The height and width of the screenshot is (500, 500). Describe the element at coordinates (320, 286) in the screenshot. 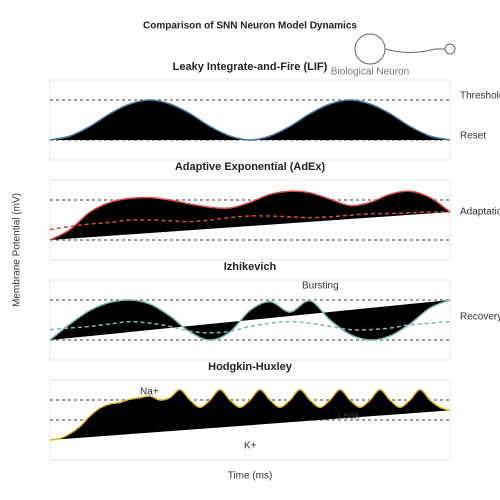

I see `annotation: Bursting` at that location.